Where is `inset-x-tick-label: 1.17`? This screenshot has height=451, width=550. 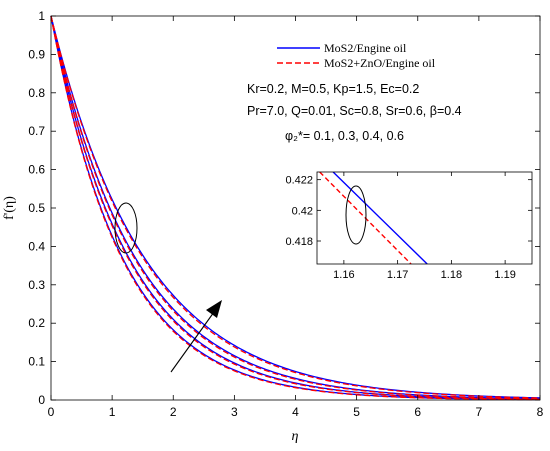 inset-x-tick-label: 1.17 is located at coordinates (397, 275).